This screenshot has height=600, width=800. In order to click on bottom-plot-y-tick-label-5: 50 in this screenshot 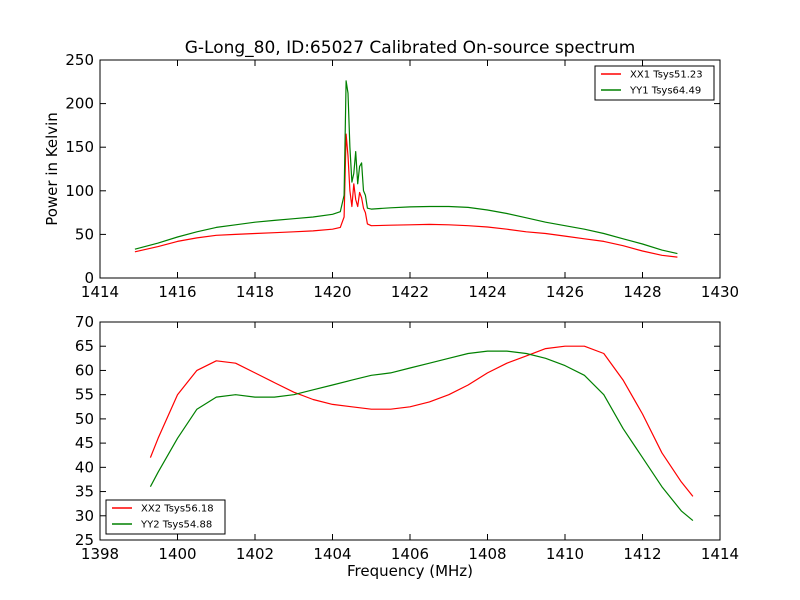, I will do `click(84, 419)`.